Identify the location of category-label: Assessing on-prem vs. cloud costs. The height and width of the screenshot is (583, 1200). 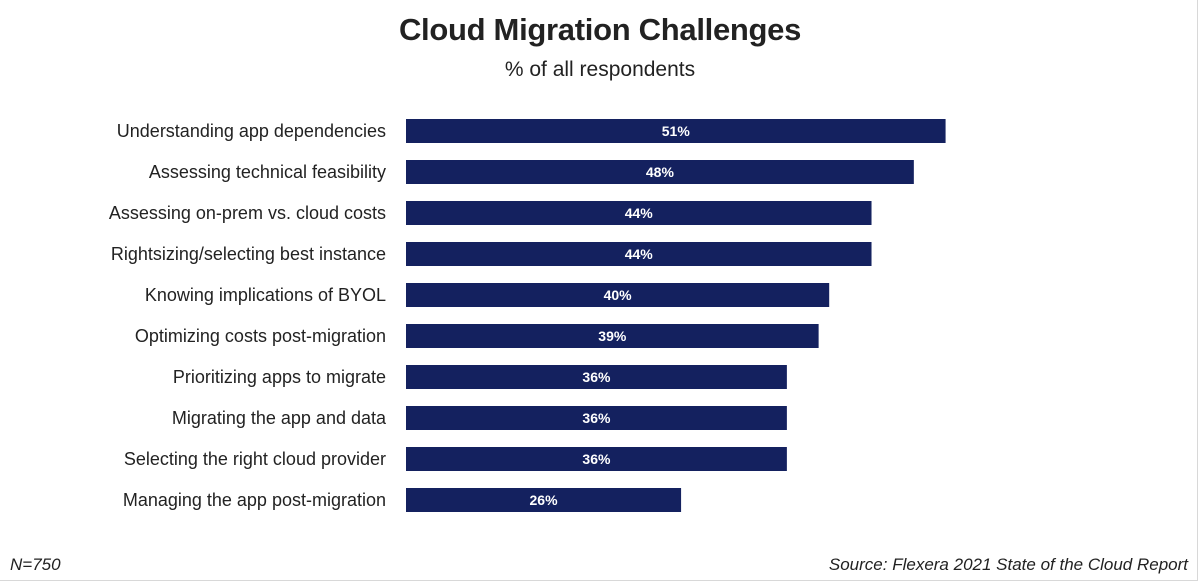
(247, 213).